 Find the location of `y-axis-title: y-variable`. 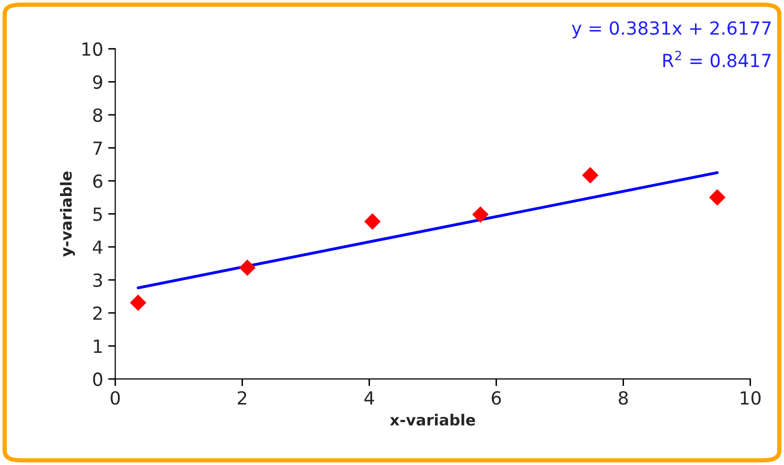

y-axis-title: y-variable is located at coordinates (67, 214).